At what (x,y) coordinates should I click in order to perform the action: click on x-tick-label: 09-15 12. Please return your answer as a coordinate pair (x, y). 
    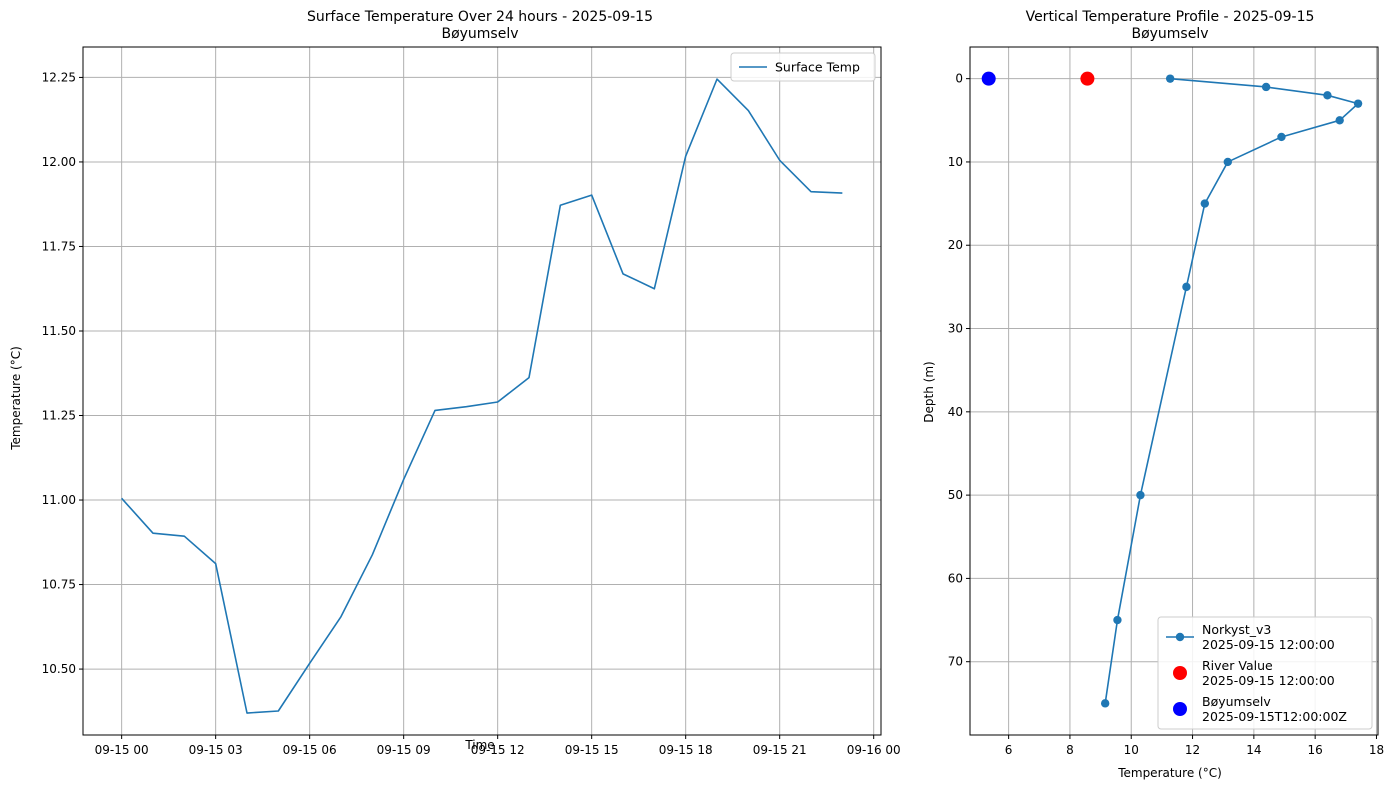
    Looking at the image, I should click on (498, 750).